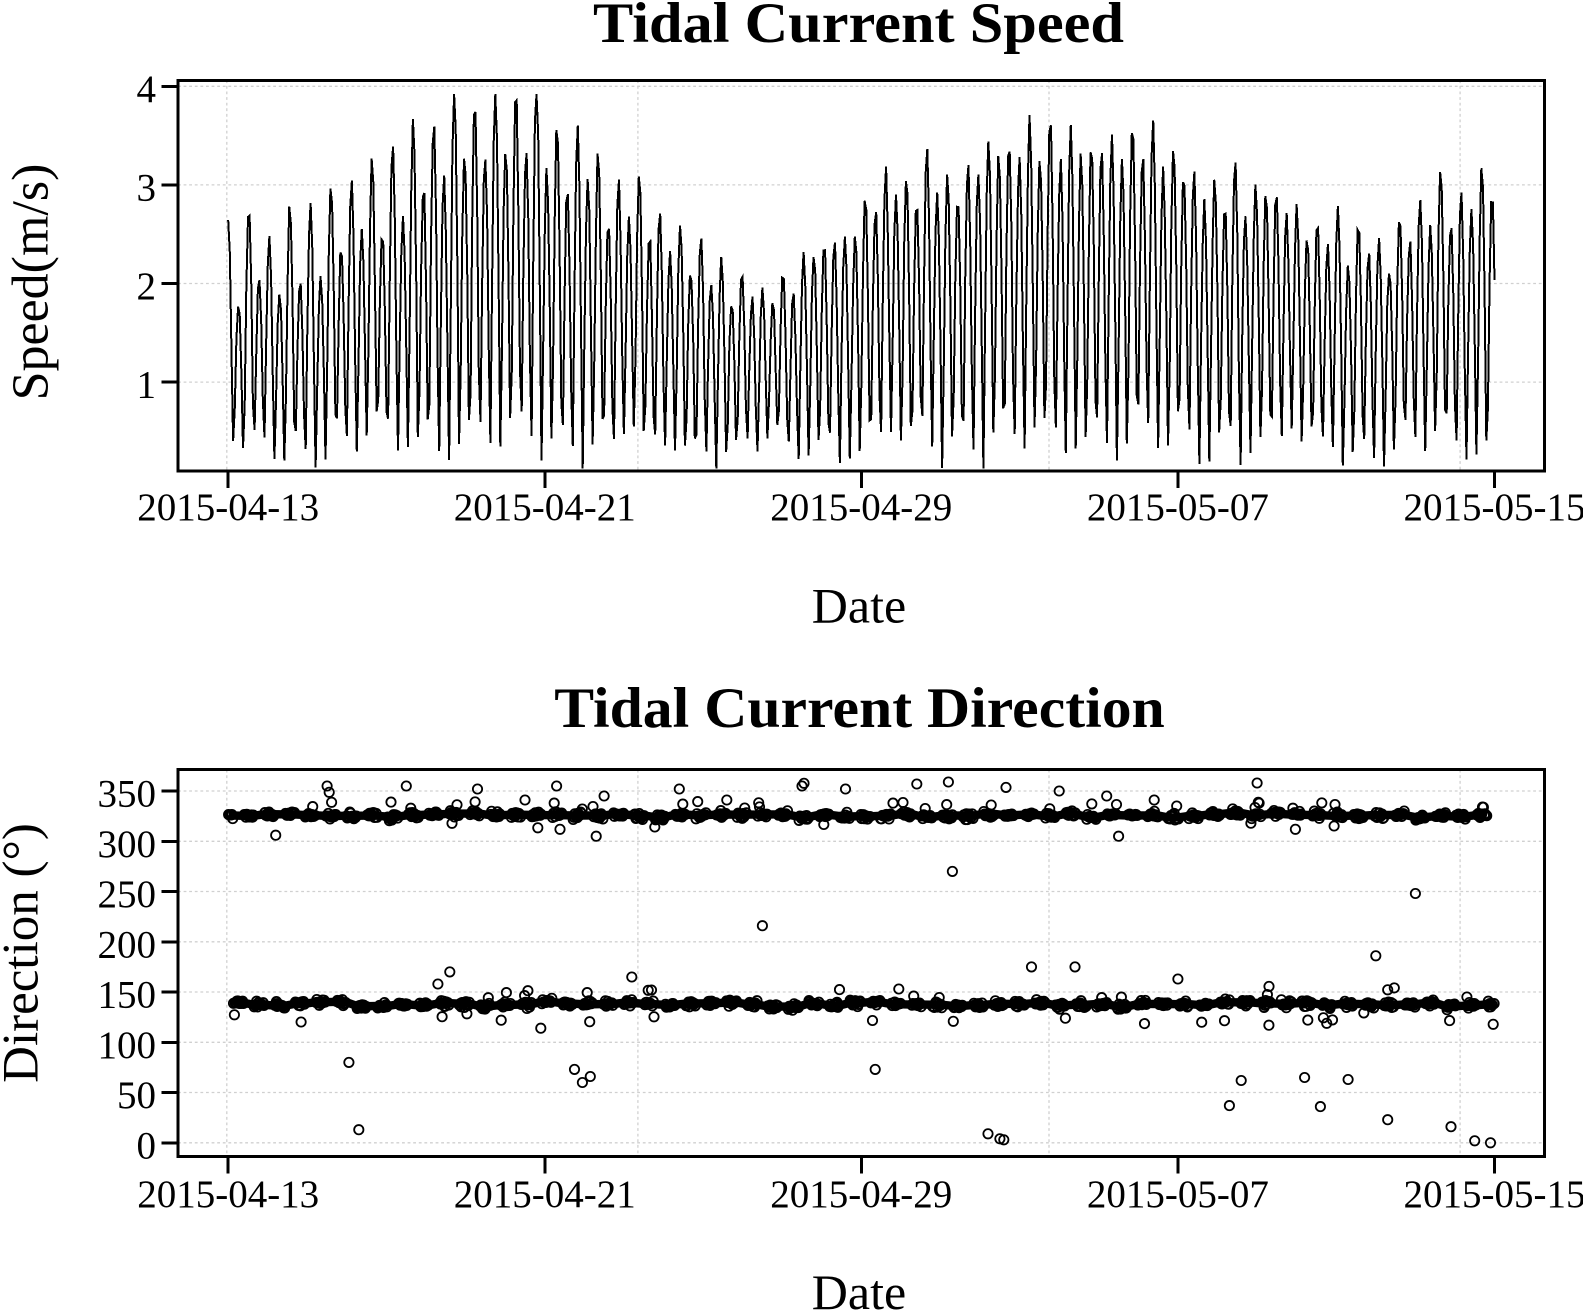  I want to click on svg-text: 150, so click(127, 995).